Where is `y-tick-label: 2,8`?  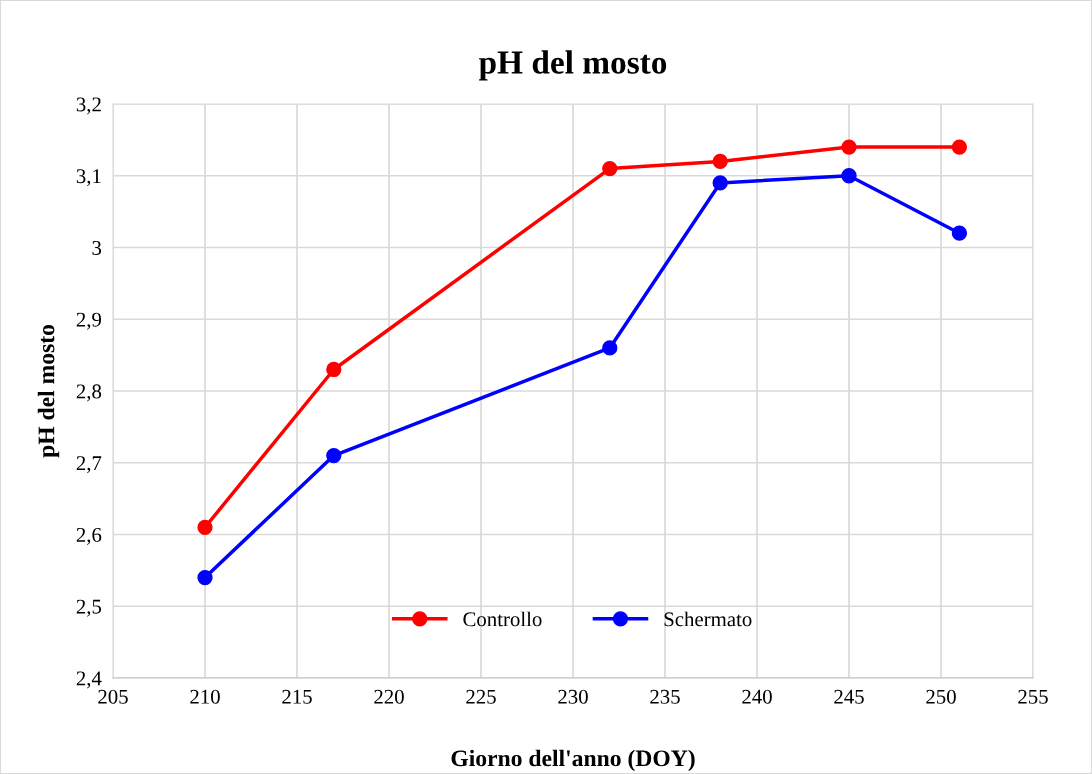 y-tick-label: 2,8 is located at coordinates (89, 393).